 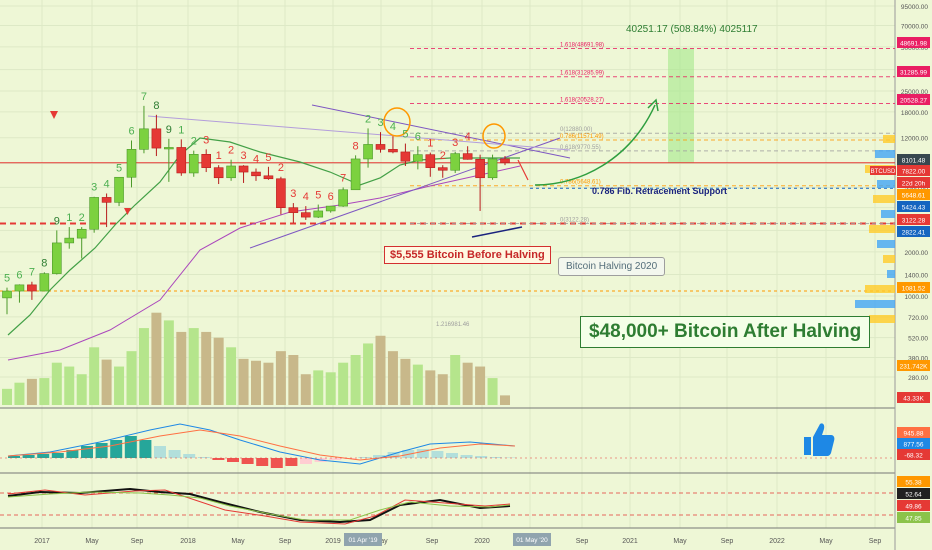 What do you see at coordinates (405, 193) in the screenshot?
I see `support-wedge-line` at bounding box center [405, 193].